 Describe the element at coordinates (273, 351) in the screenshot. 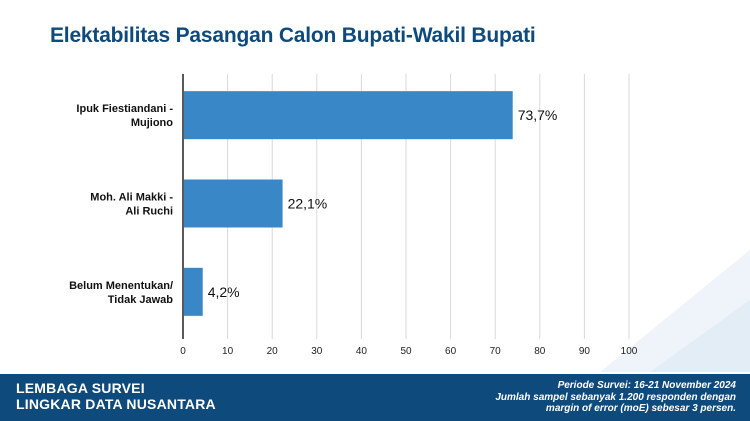

I see `x-tick-label: 20` at that location.